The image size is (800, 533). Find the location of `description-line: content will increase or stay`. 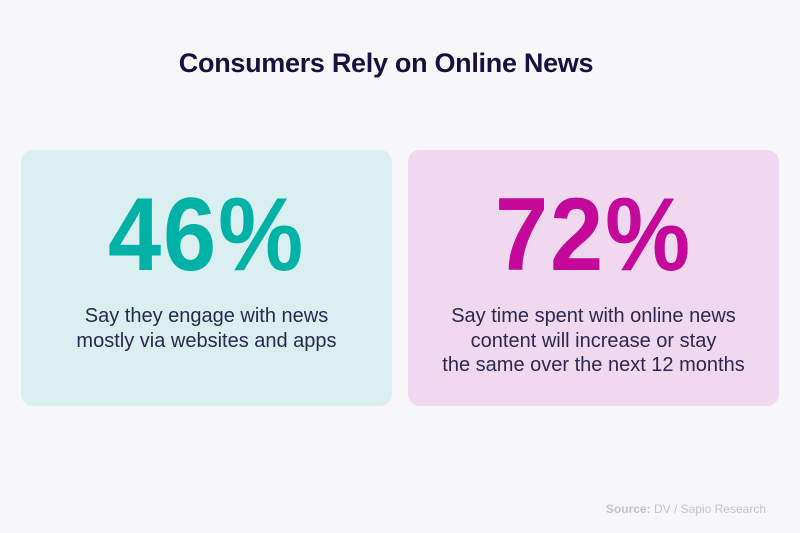

description-line: content will increase or stay is located at coordinates (593, 340).